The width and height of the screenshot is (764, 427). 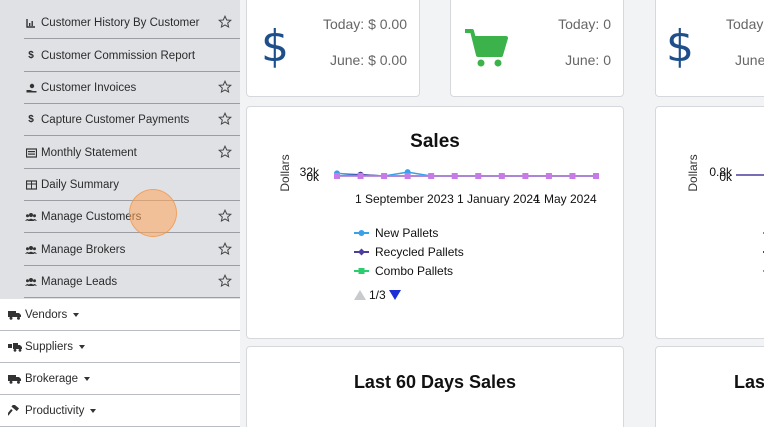 I want to click on sidebar-item-label: Customer Invoices, so click(x=89, y=87).